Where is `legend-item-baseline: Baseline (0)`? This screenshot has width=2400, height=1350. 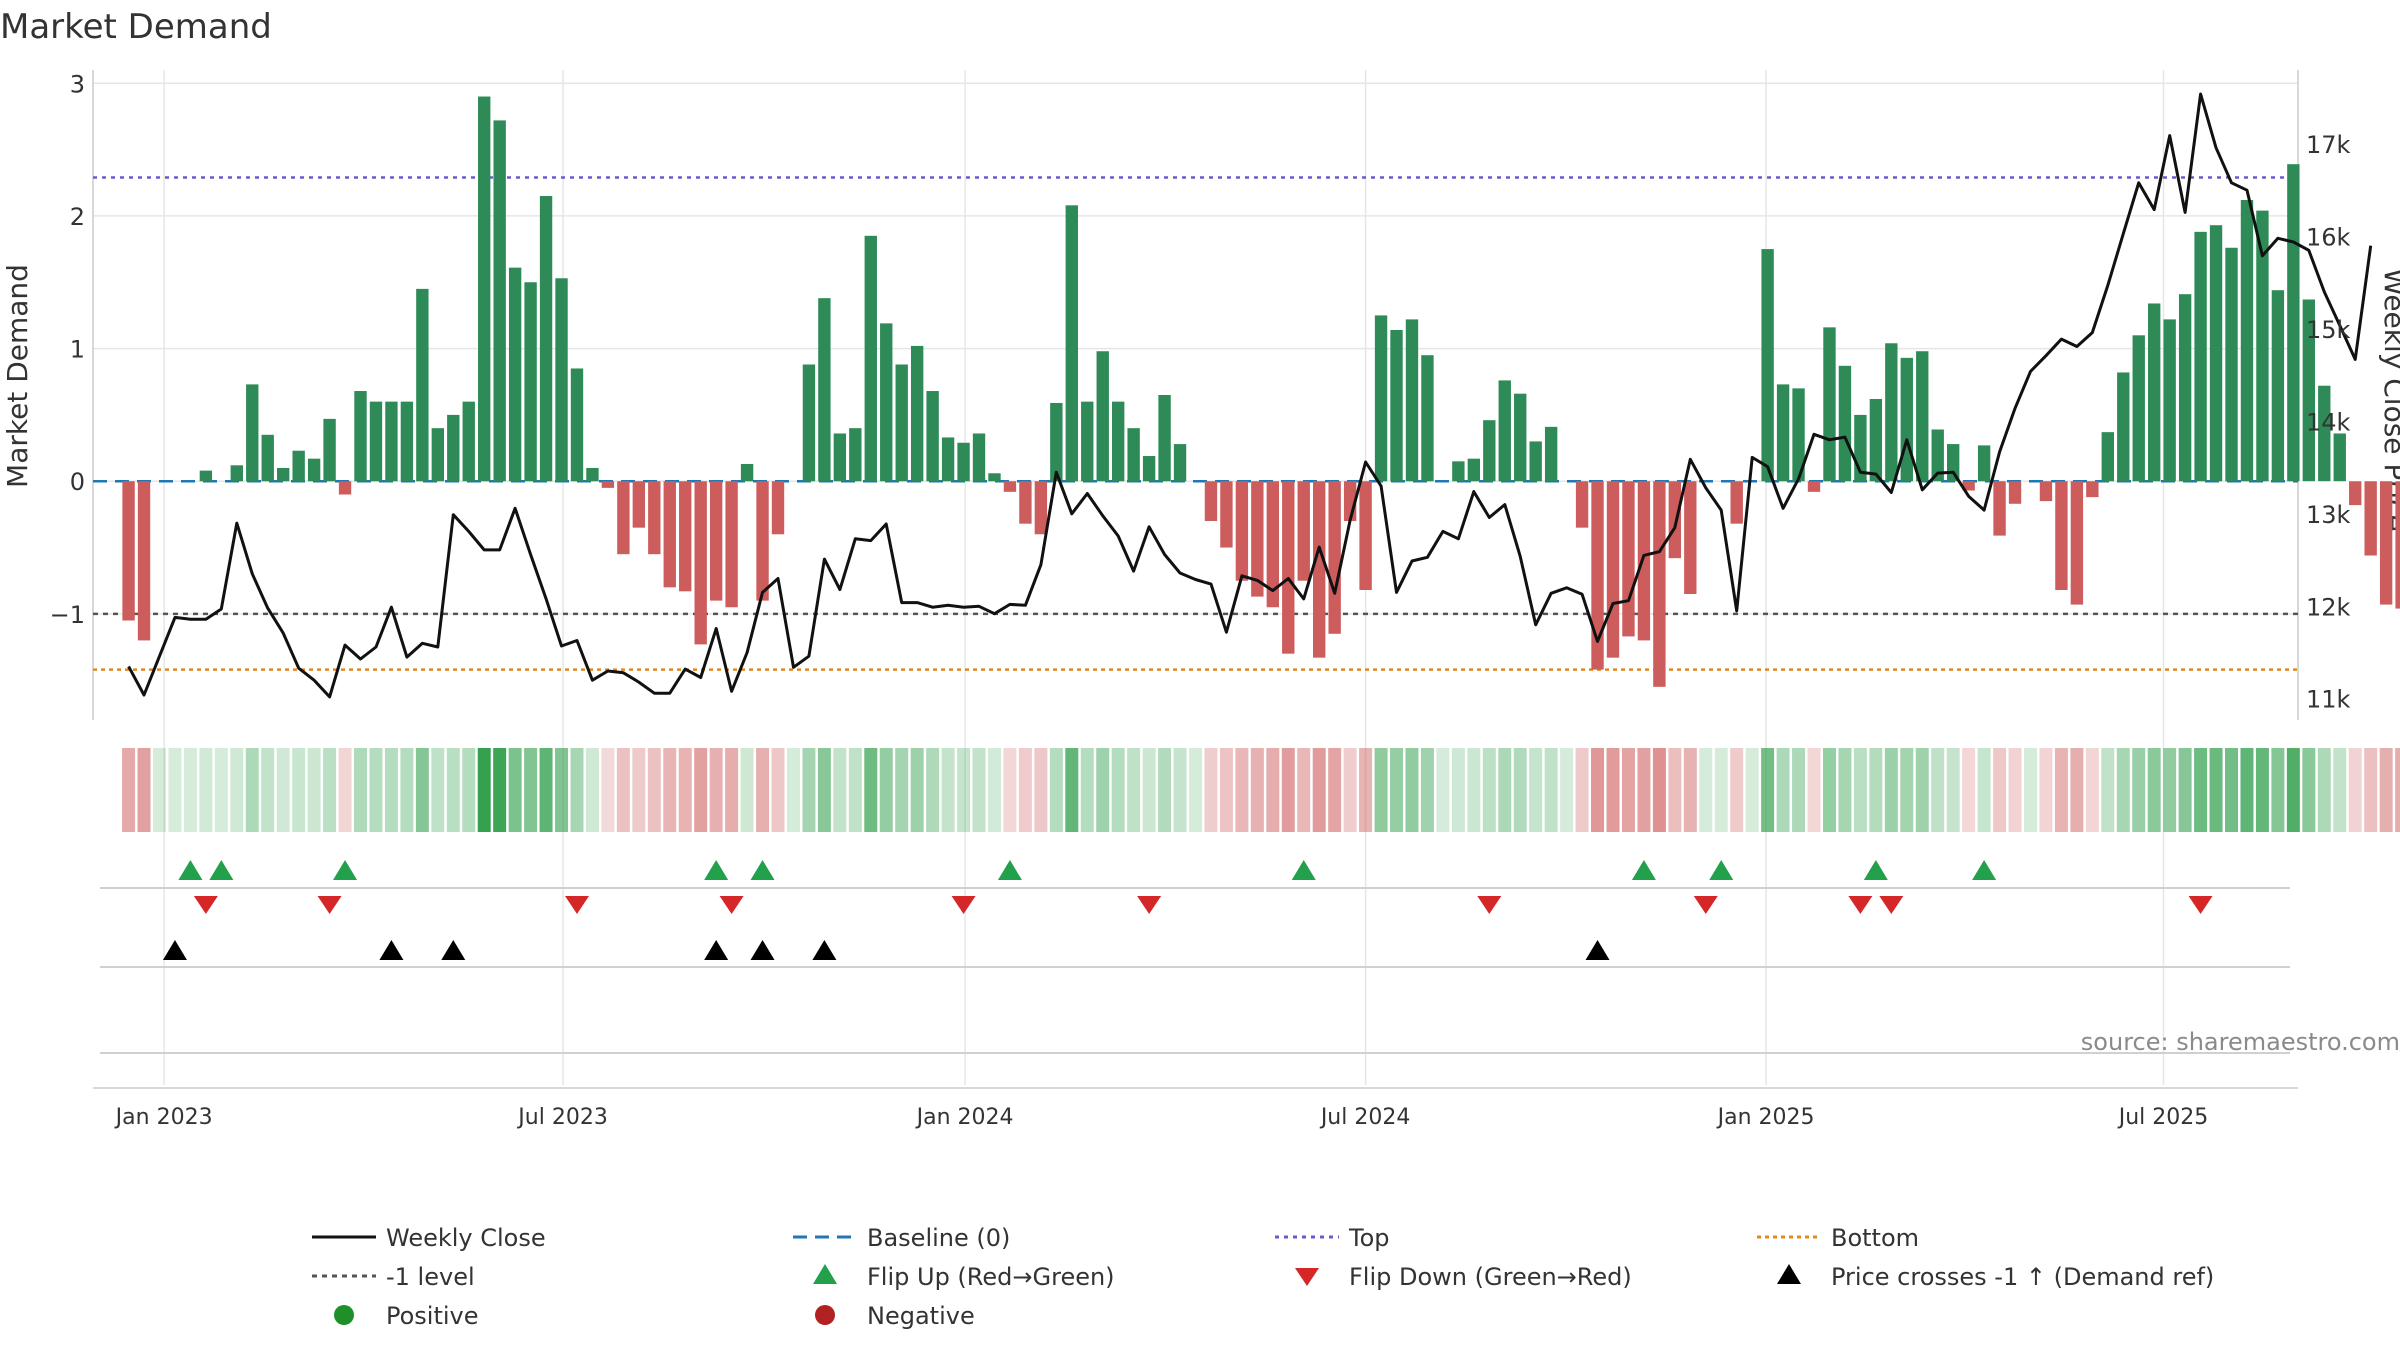
legend-item-baseline: Baseline (0) is located at coordinates (901, 1238).